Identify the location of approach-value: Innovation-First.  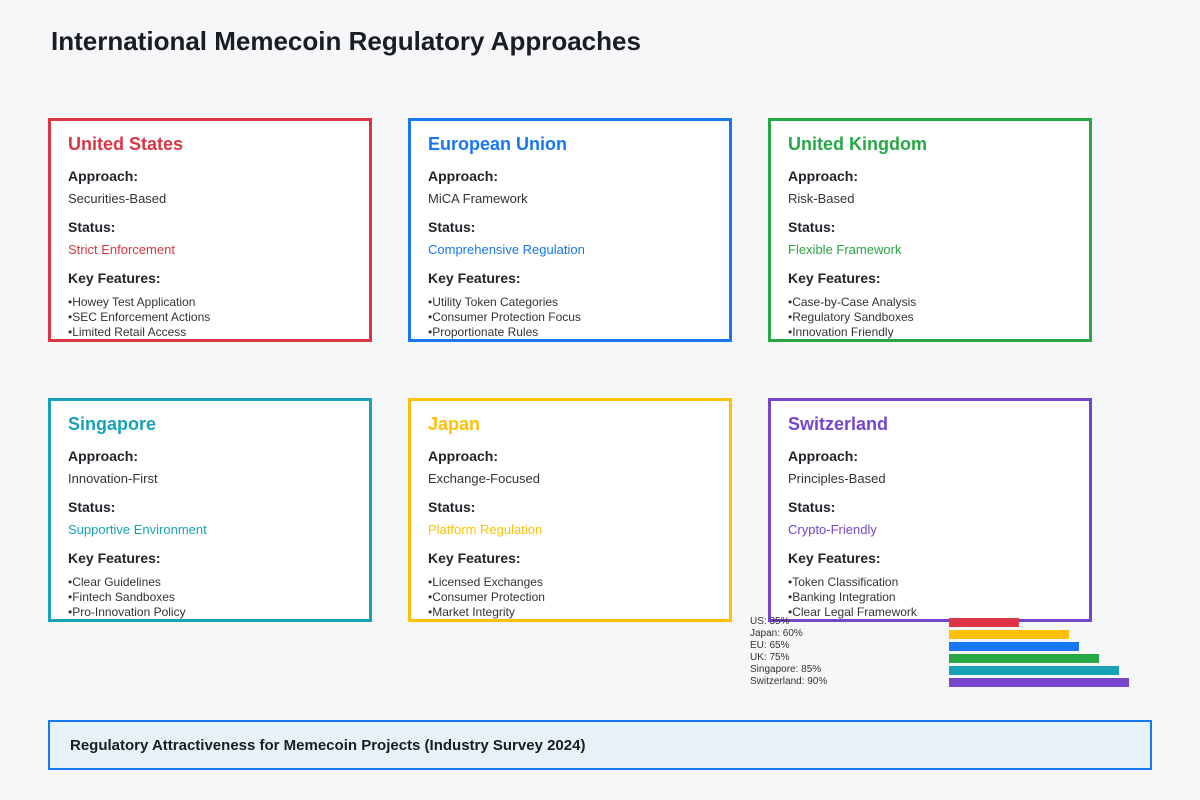
(113, 478).